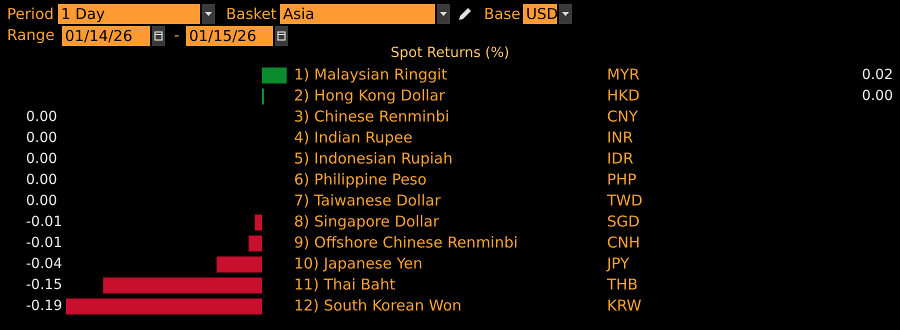  What do you see at coordinates (106, 36) in the screenshot?
I see `text: 01/14/26` at bounding box center [106, 36].